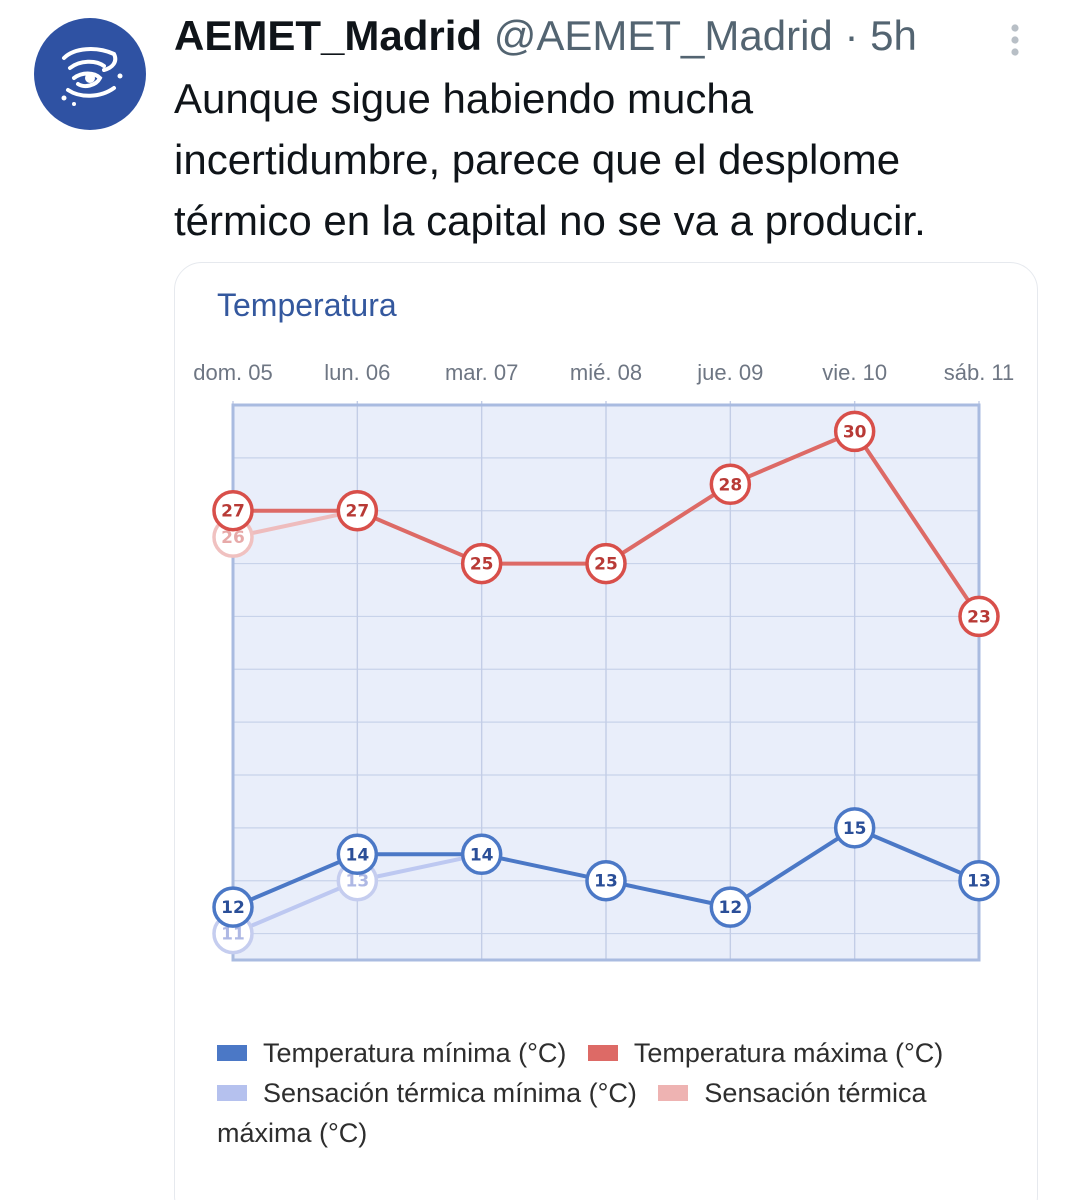 The image size is (1071, 1200). Describe the element at coordinates (233, 372) in the screenshot. I see `x-tick-label: dom. 05` at that location.